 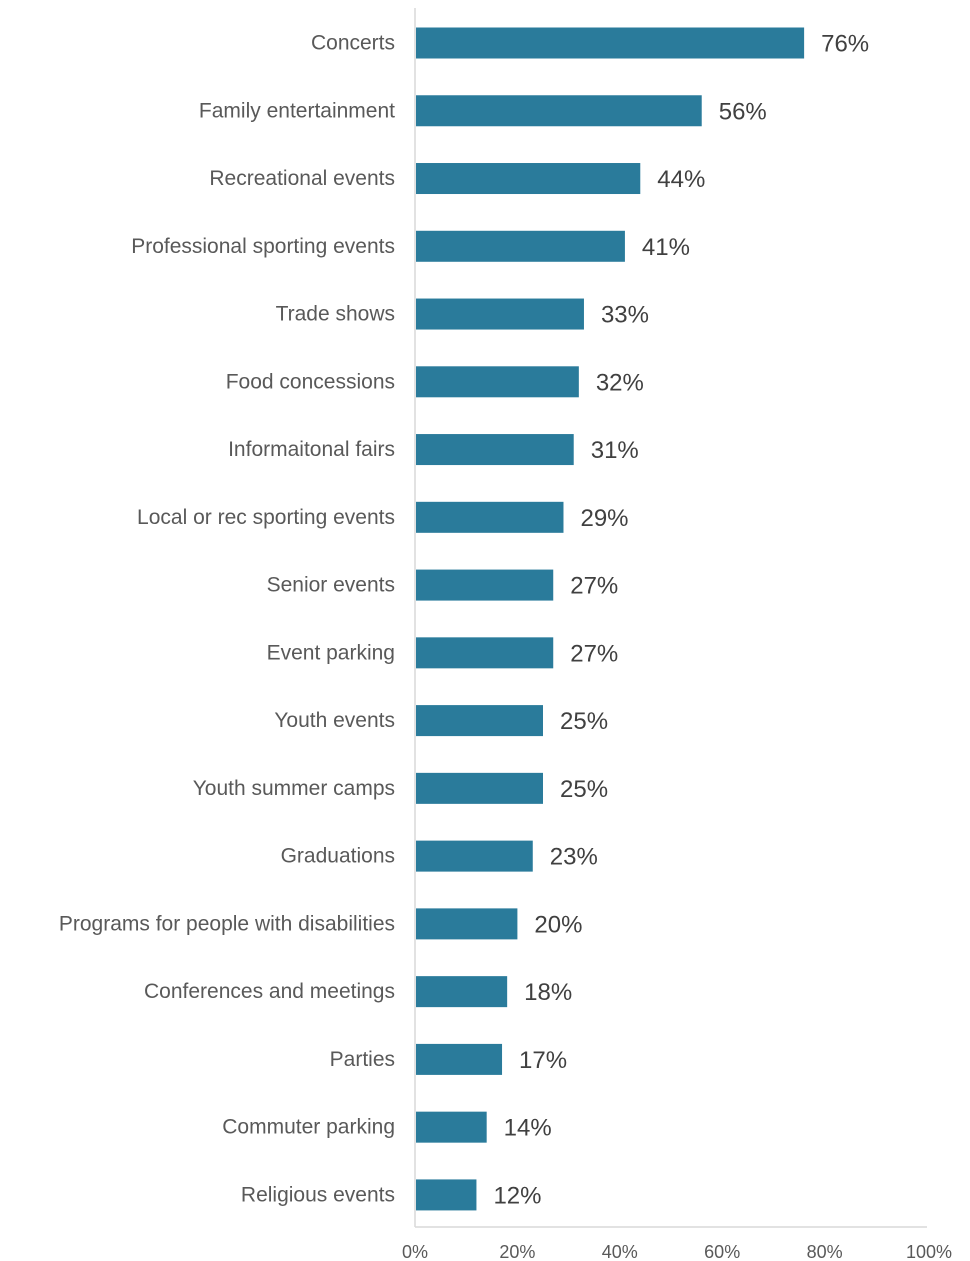 What do you see at coordinates (297, 110) in the screenshot?
I see `category-label-family-entertainment: Family entertainment` at bounding box center [297, 110].